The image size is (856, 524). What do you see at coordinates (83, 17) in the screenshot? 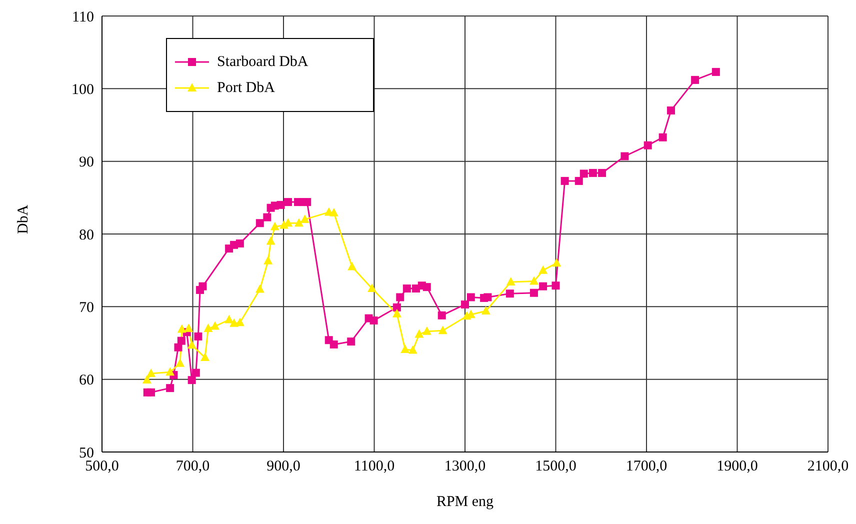
I see `y-tick-label: 110` at bounding box center [83, 17].